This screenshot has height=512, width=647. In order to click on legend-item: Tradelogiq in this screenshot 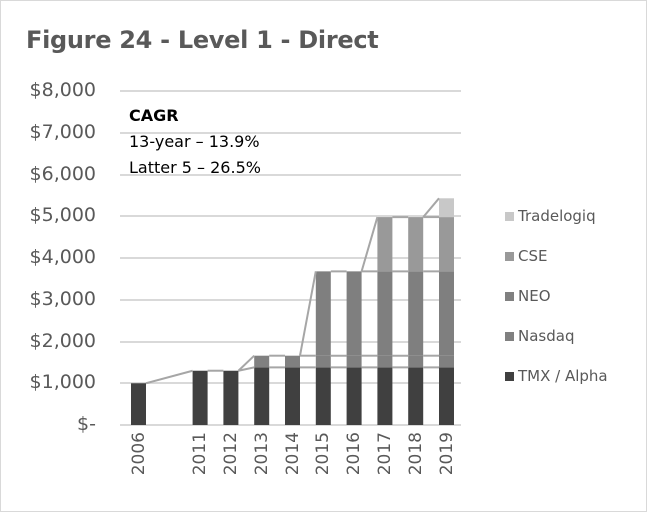, I will do `click(556, 216)`.